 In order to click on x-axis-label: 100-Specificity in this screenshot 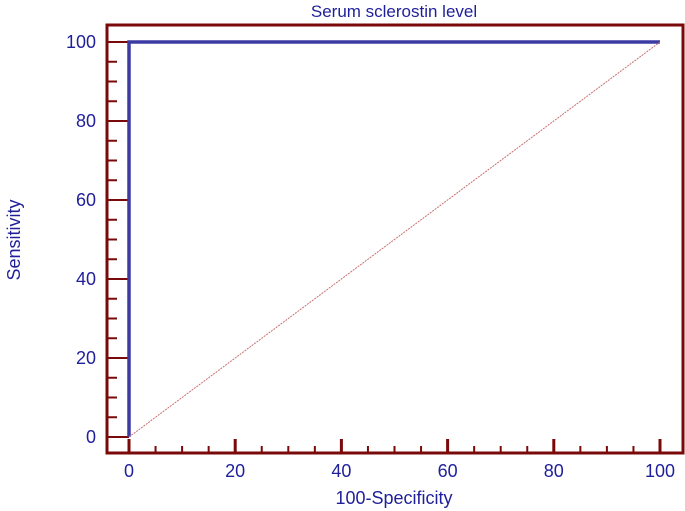, I will do `click(393, 498)`.